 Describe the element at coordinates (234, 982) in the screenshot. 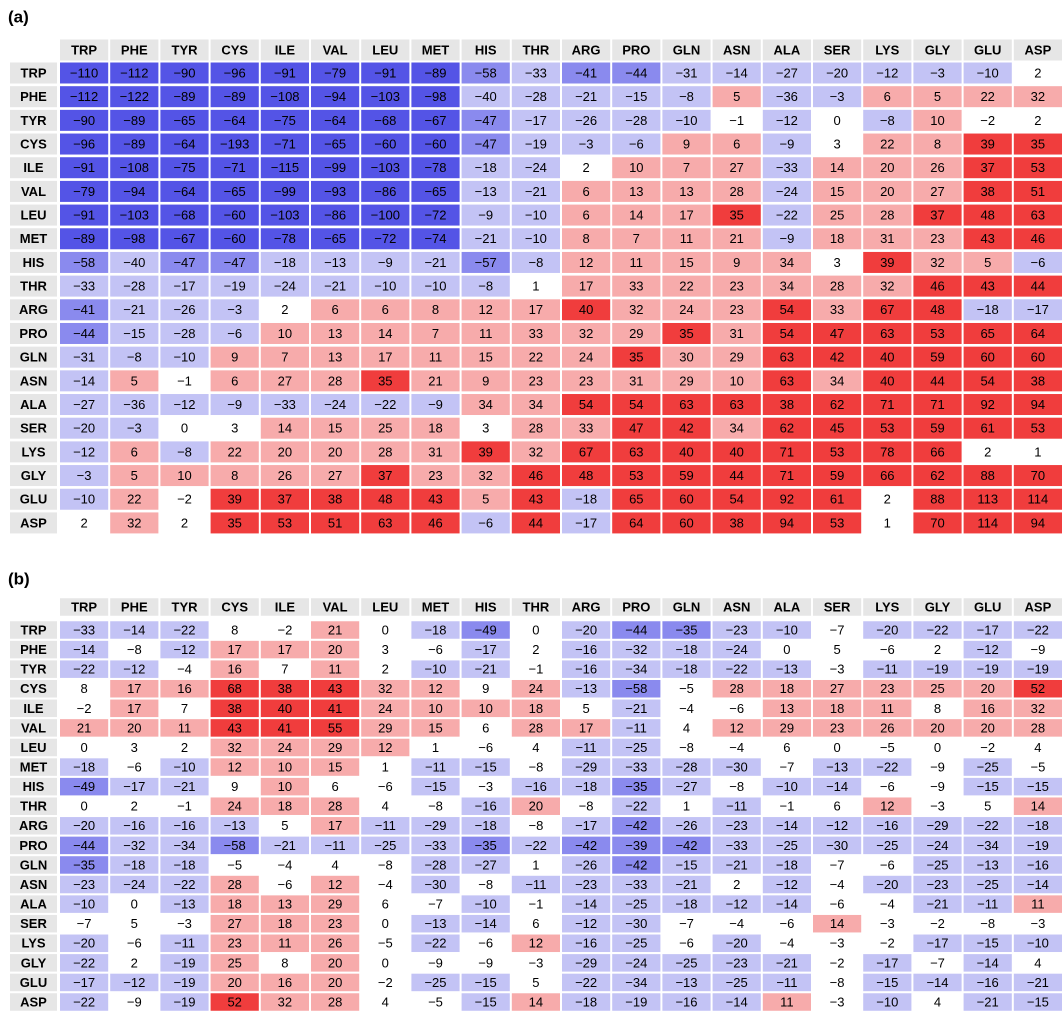

I see `cell-value: 20` at that location.